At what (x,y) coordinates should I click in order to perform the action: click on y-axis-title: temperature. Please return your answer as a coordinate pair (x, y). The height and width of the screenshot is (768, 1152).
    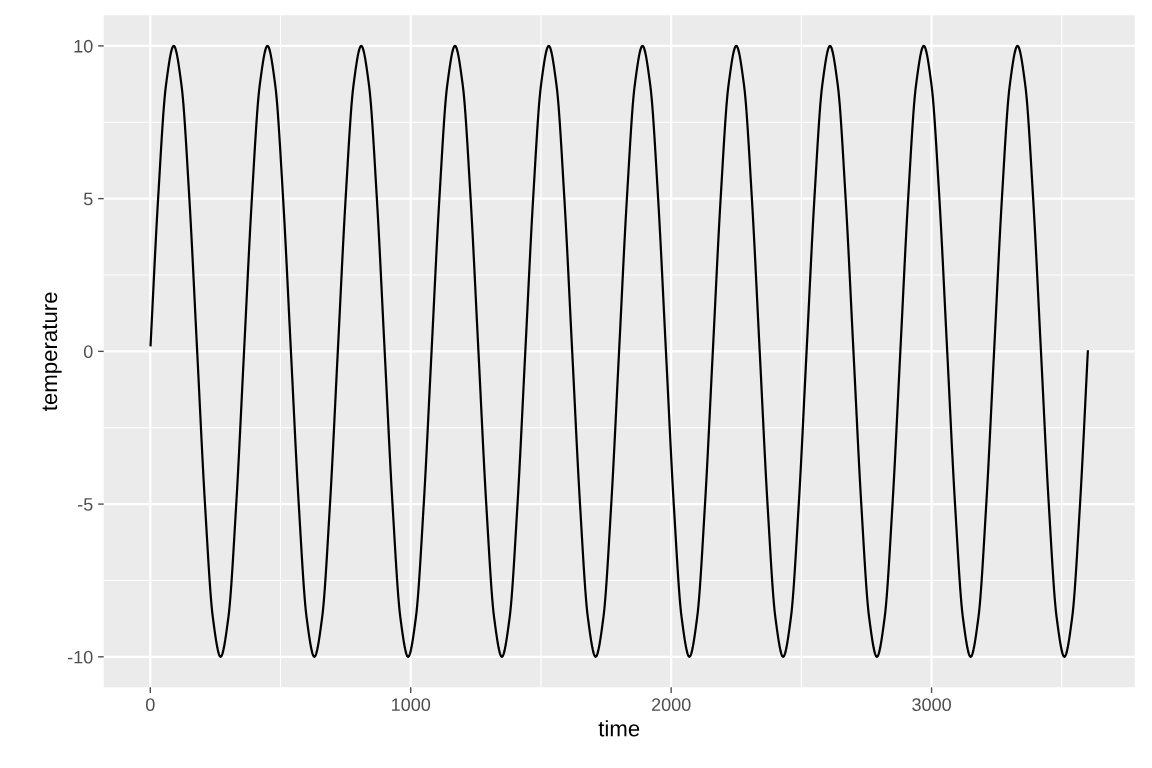
    Looking at the image, I should click on (52, 351).